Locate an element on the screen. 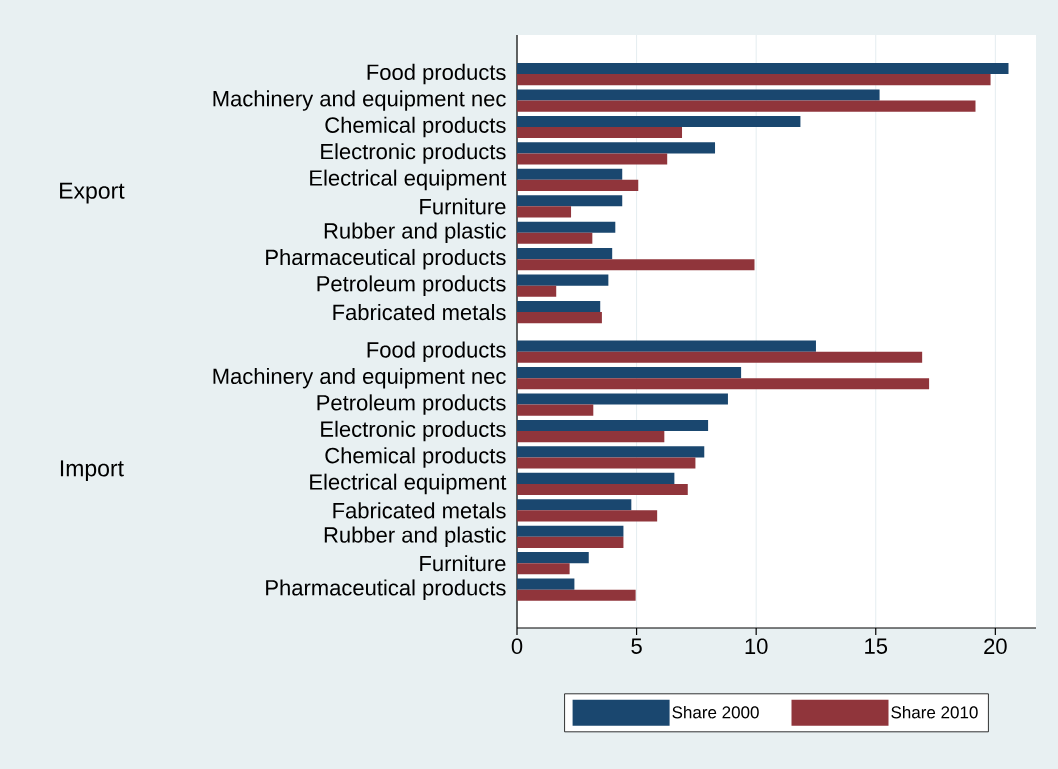  x-tick-label: 5 is located at coordinates (636, 646).